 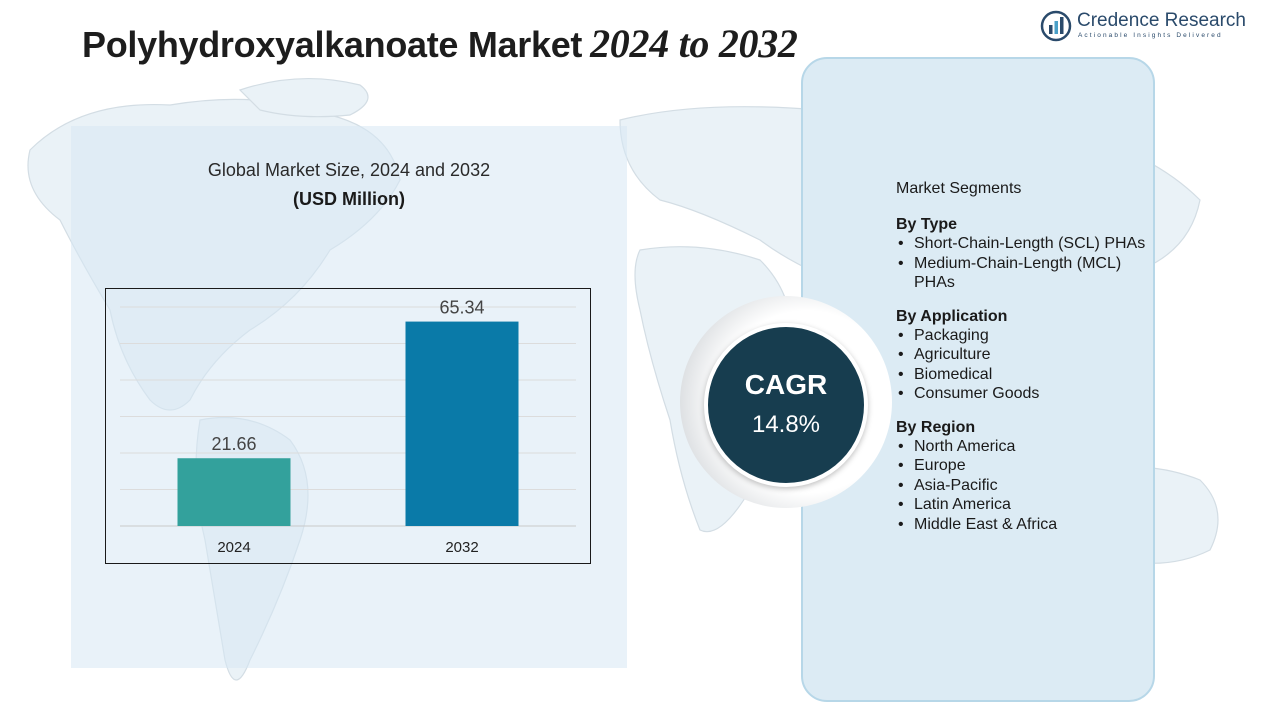 I want to click on list-item: Short-Chain-Length (SCL) PHAs, so click(x=1026, y=244).